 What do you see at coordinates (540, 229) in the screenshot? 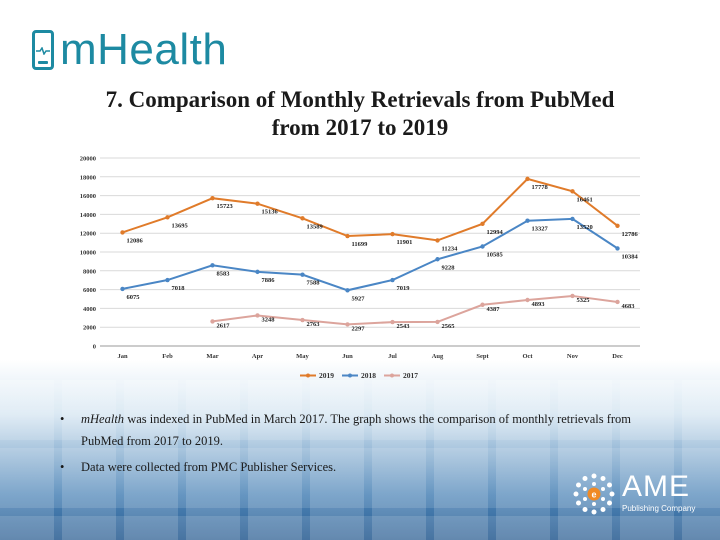
I see `data-label: 13327` at bounding box center [540, 229].